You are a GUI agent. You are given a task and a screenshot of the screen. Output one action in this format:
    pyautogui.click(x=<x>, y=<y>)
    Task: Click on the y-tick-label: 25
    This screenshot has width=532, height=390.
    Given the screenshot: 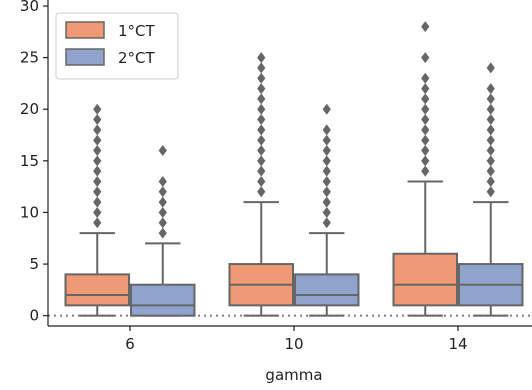 What is the action you would take?
    pyautogui.click(x=29, y=58)
    